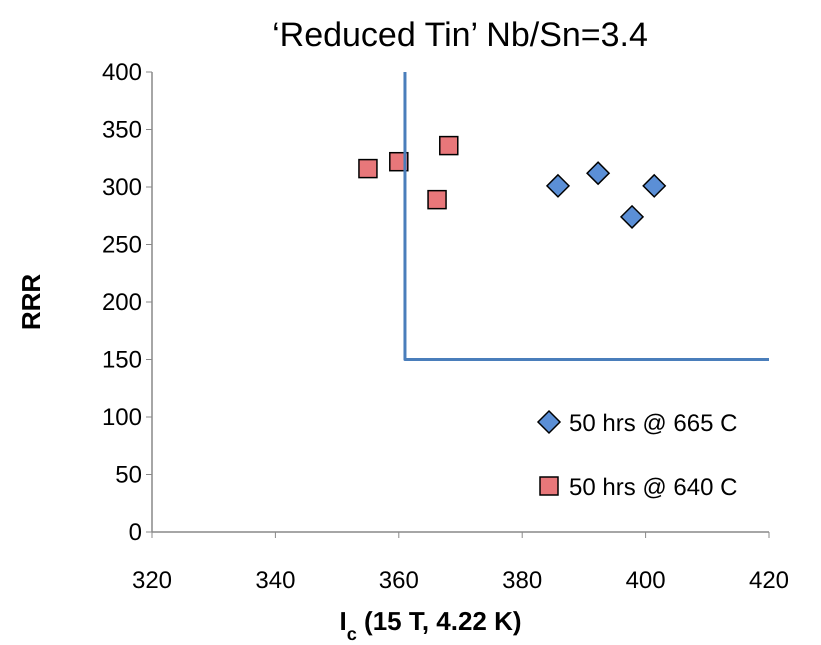 The image size is (821, 645). What do you see at coordinates (122, 360) in the screenshot?
I see `y-tick-label: 150` at bounding box center [122, 360].